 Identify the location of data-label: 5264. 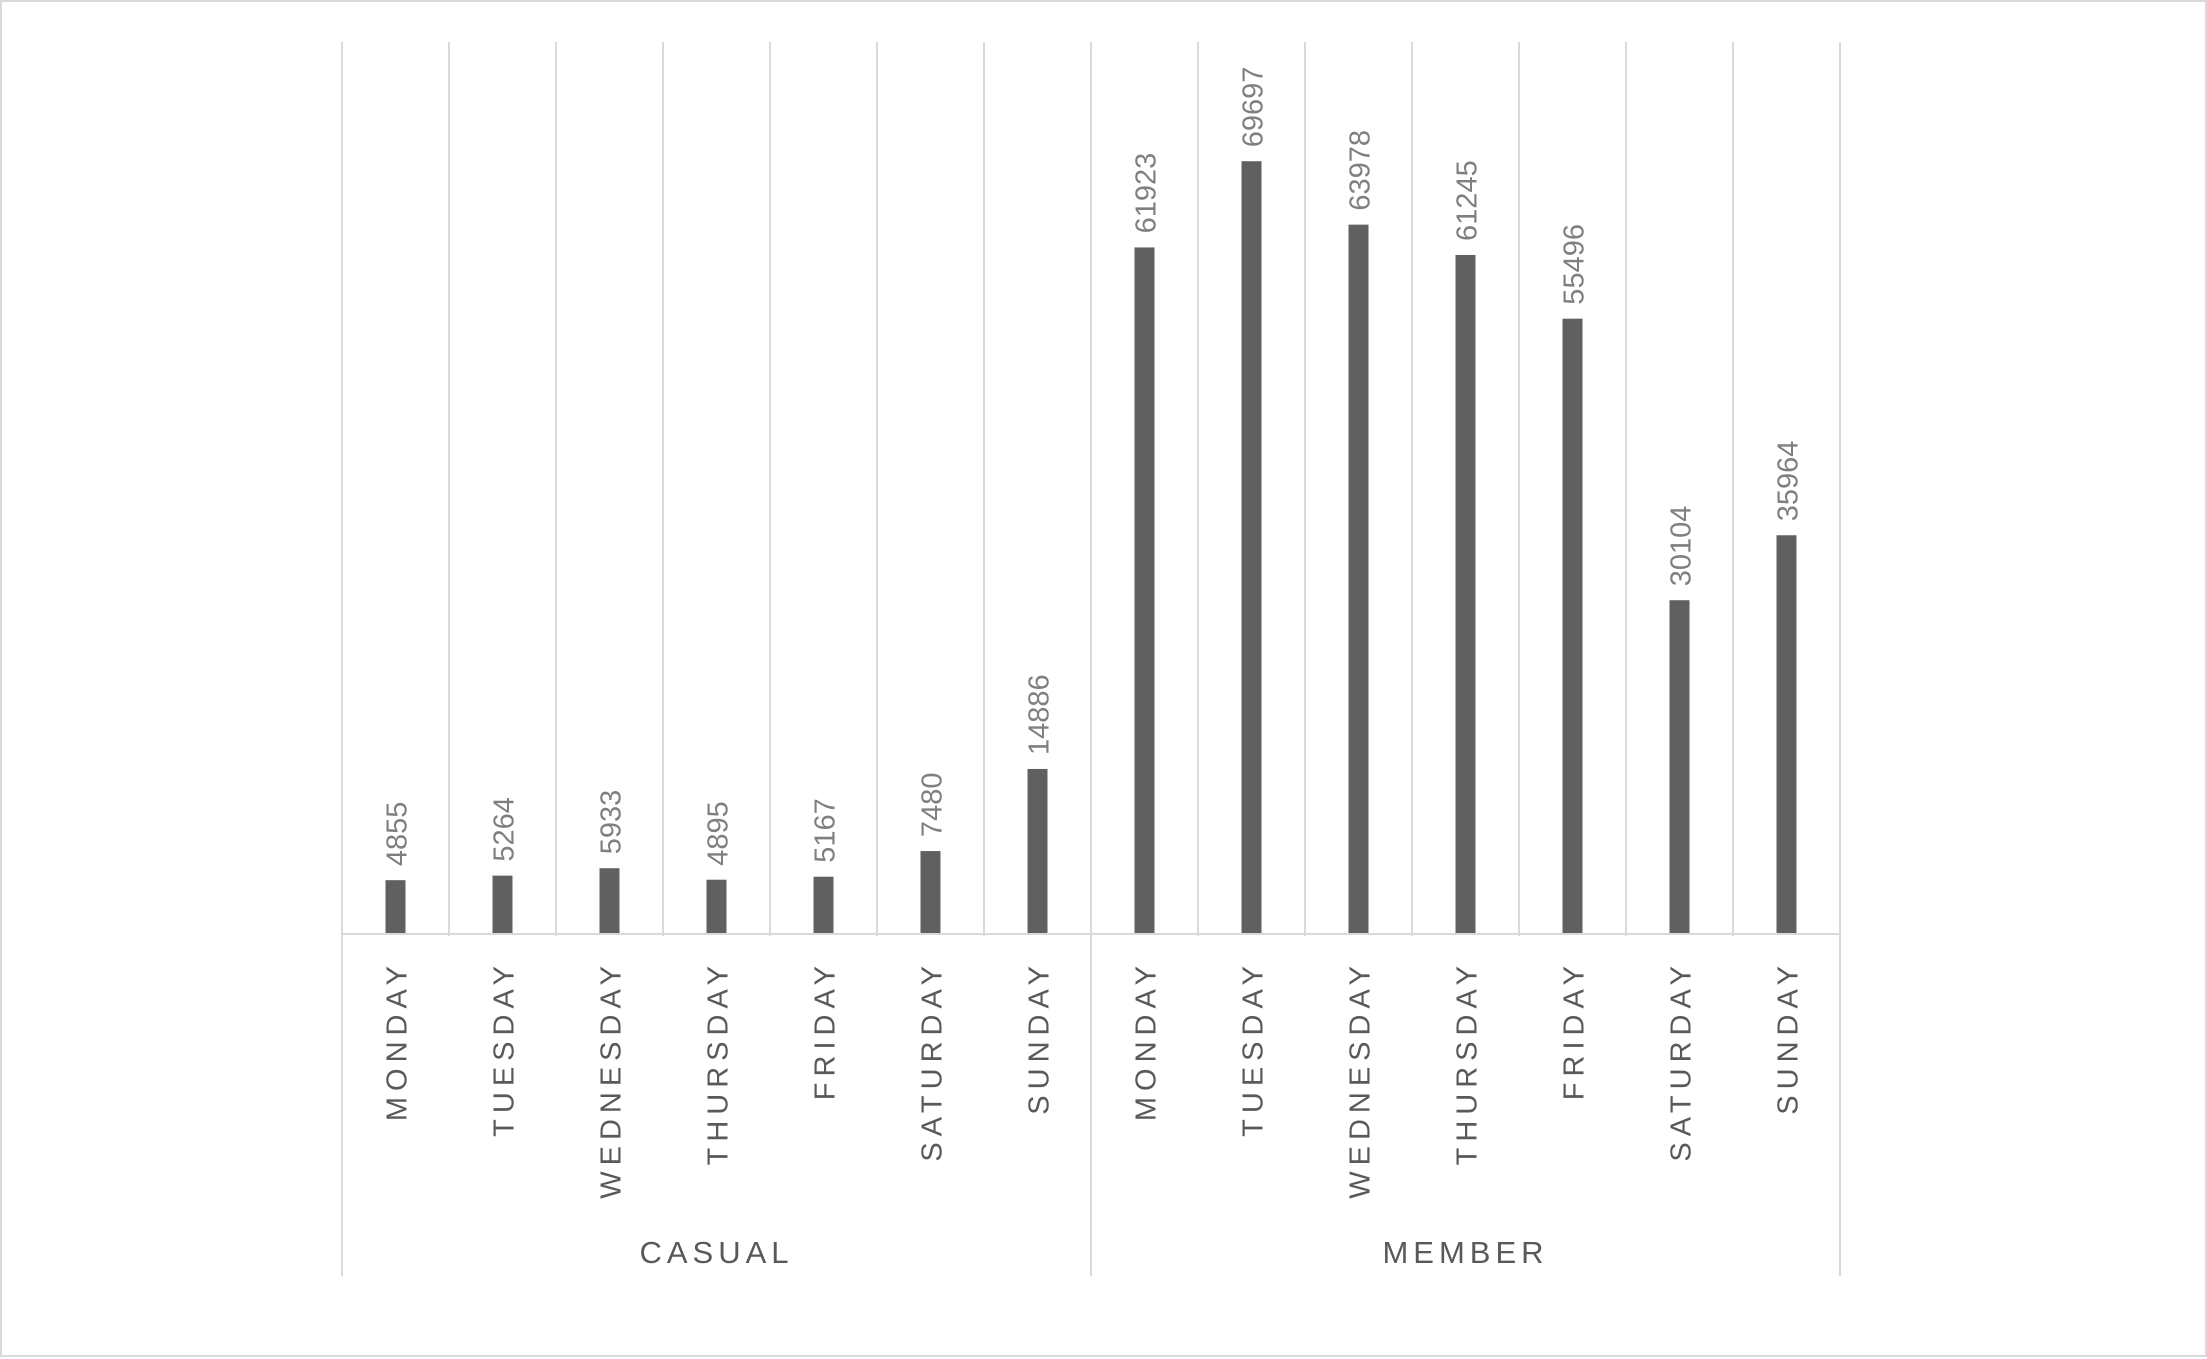
(505, 829).